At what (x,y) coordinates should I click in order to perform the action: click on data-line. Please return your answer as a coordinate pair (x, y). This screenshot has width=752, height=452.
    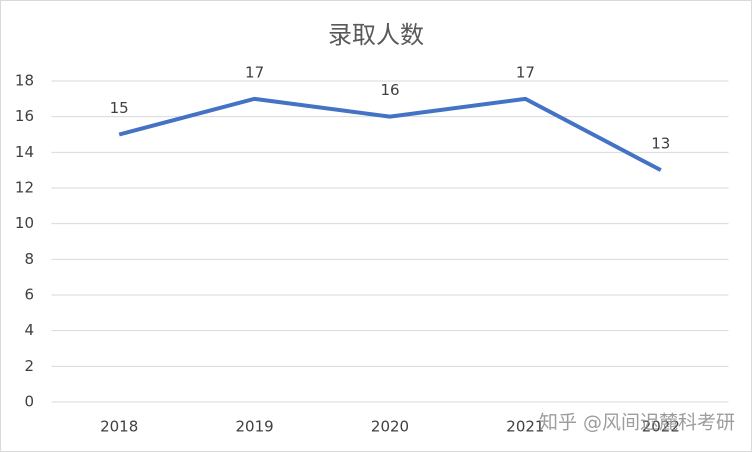
    Looking at the image, I should click on (390, 134).